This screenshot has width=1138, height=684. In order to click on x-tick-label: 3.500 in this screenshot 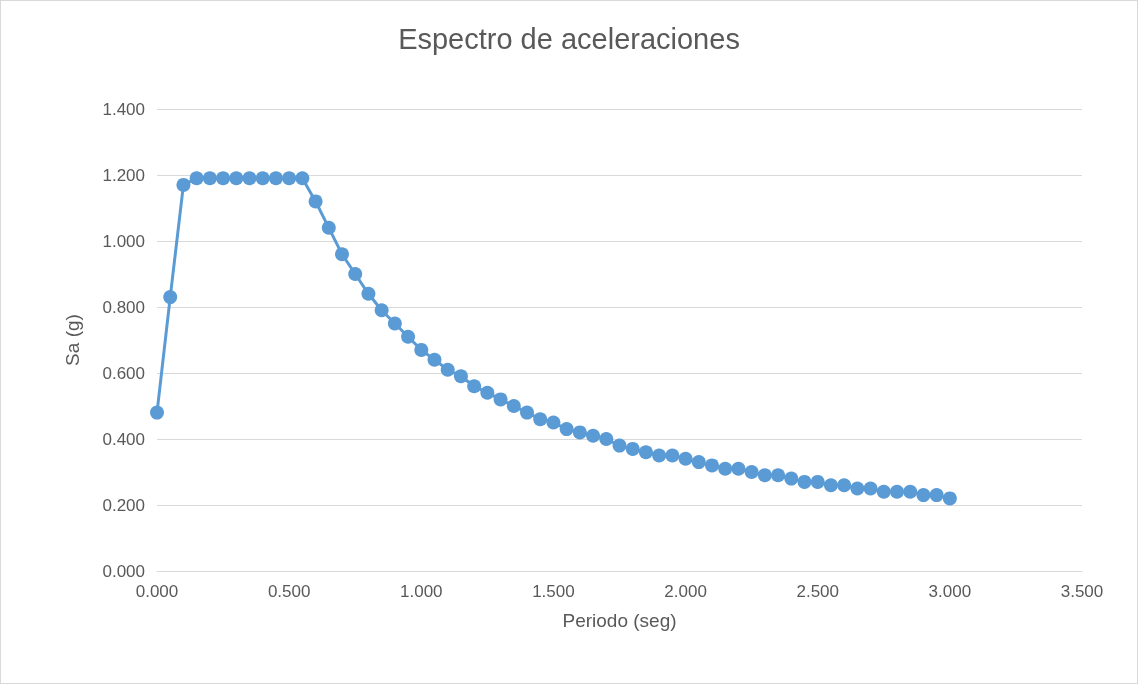, I will do `click(1082, 591)`.